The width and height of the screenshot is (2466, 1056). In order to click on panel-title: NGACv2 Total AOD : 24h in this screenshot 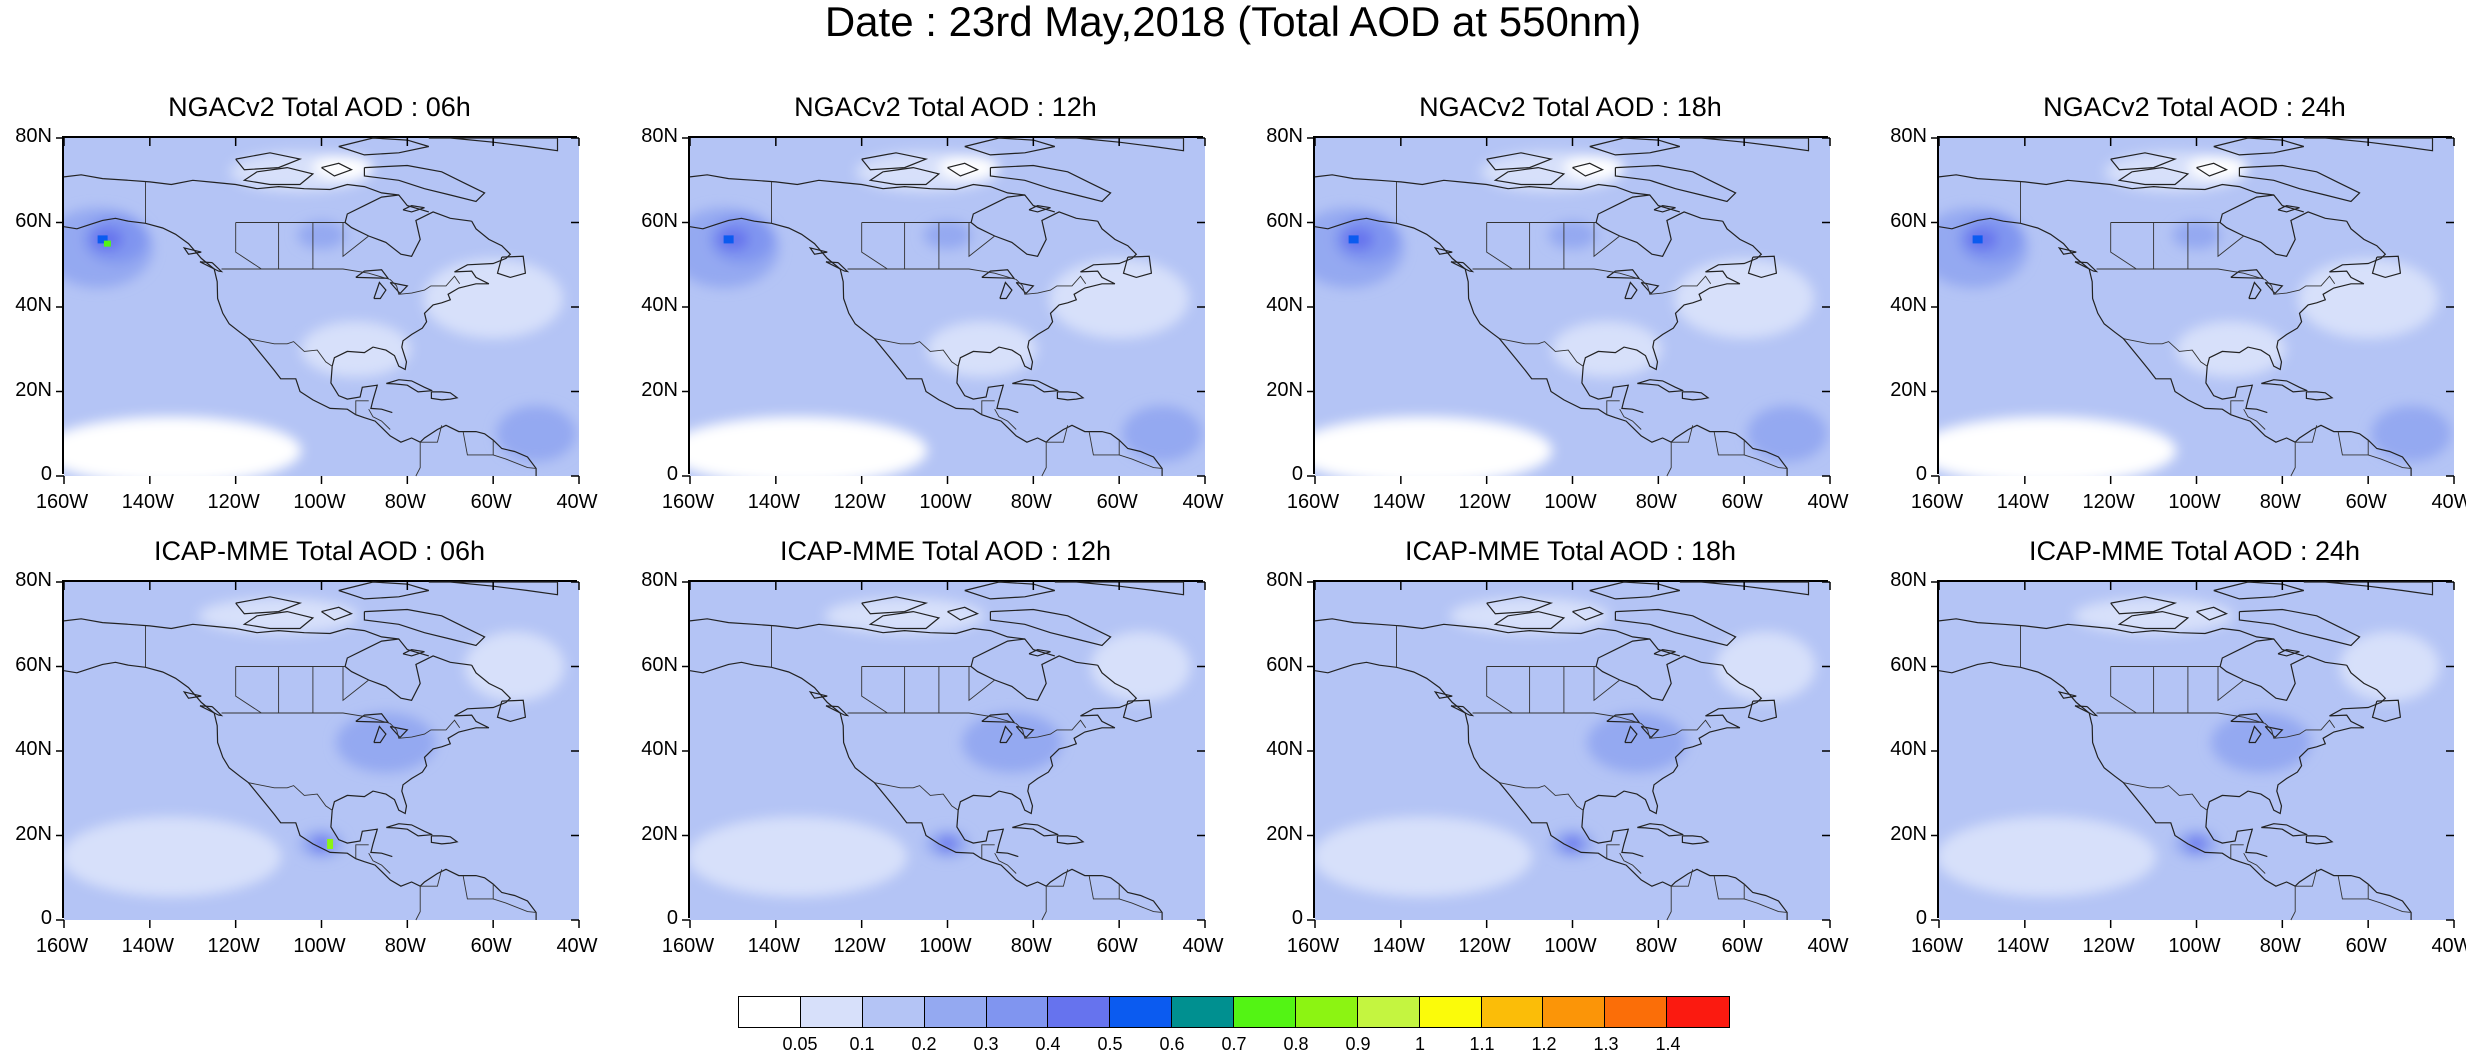, I will do `click(2194, 107)`.